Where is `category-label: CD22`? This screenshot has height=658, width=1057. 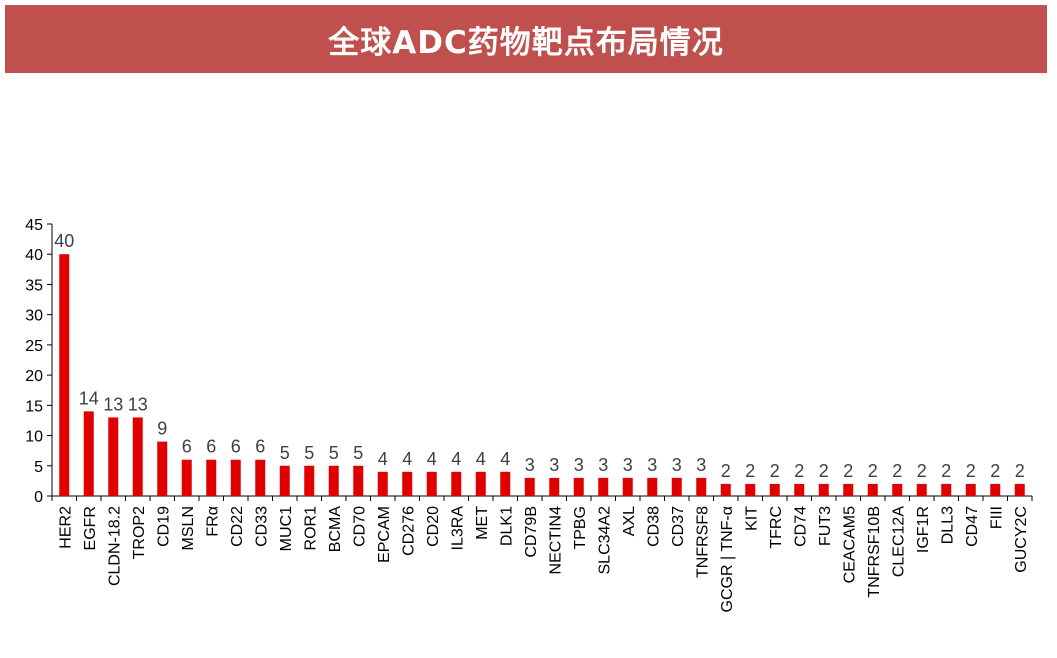
category-label: CD22 is located at coordinates (237, 526).